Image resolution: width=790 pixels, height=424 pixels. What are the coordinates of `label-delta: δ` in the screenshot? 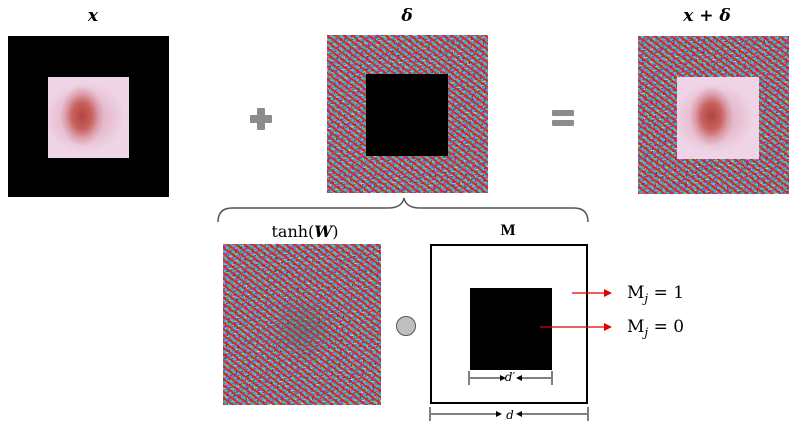 It's located at (407, 16).